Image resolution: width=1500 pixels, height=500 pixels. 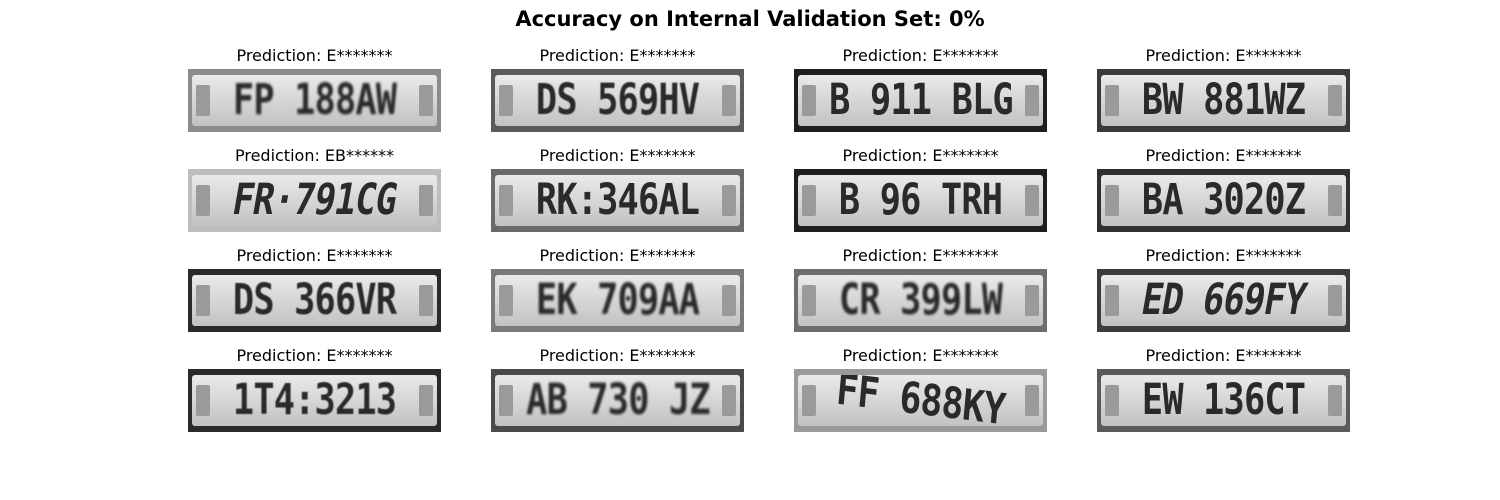 I want to click on plate-characters: BW 881WZ, so click(x=1223, y=100).